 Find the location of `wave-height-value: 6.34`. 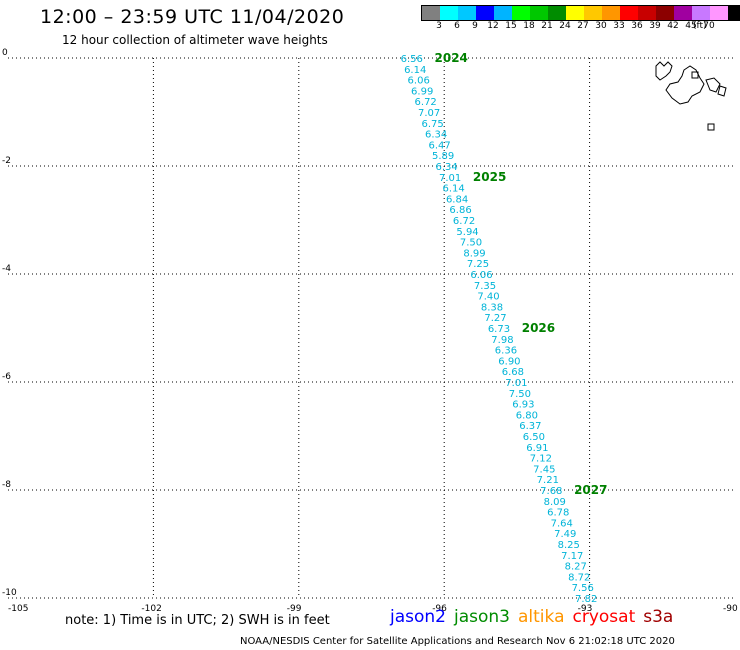

wave-height-value: 6.34 is located at coordinates (446, 167).